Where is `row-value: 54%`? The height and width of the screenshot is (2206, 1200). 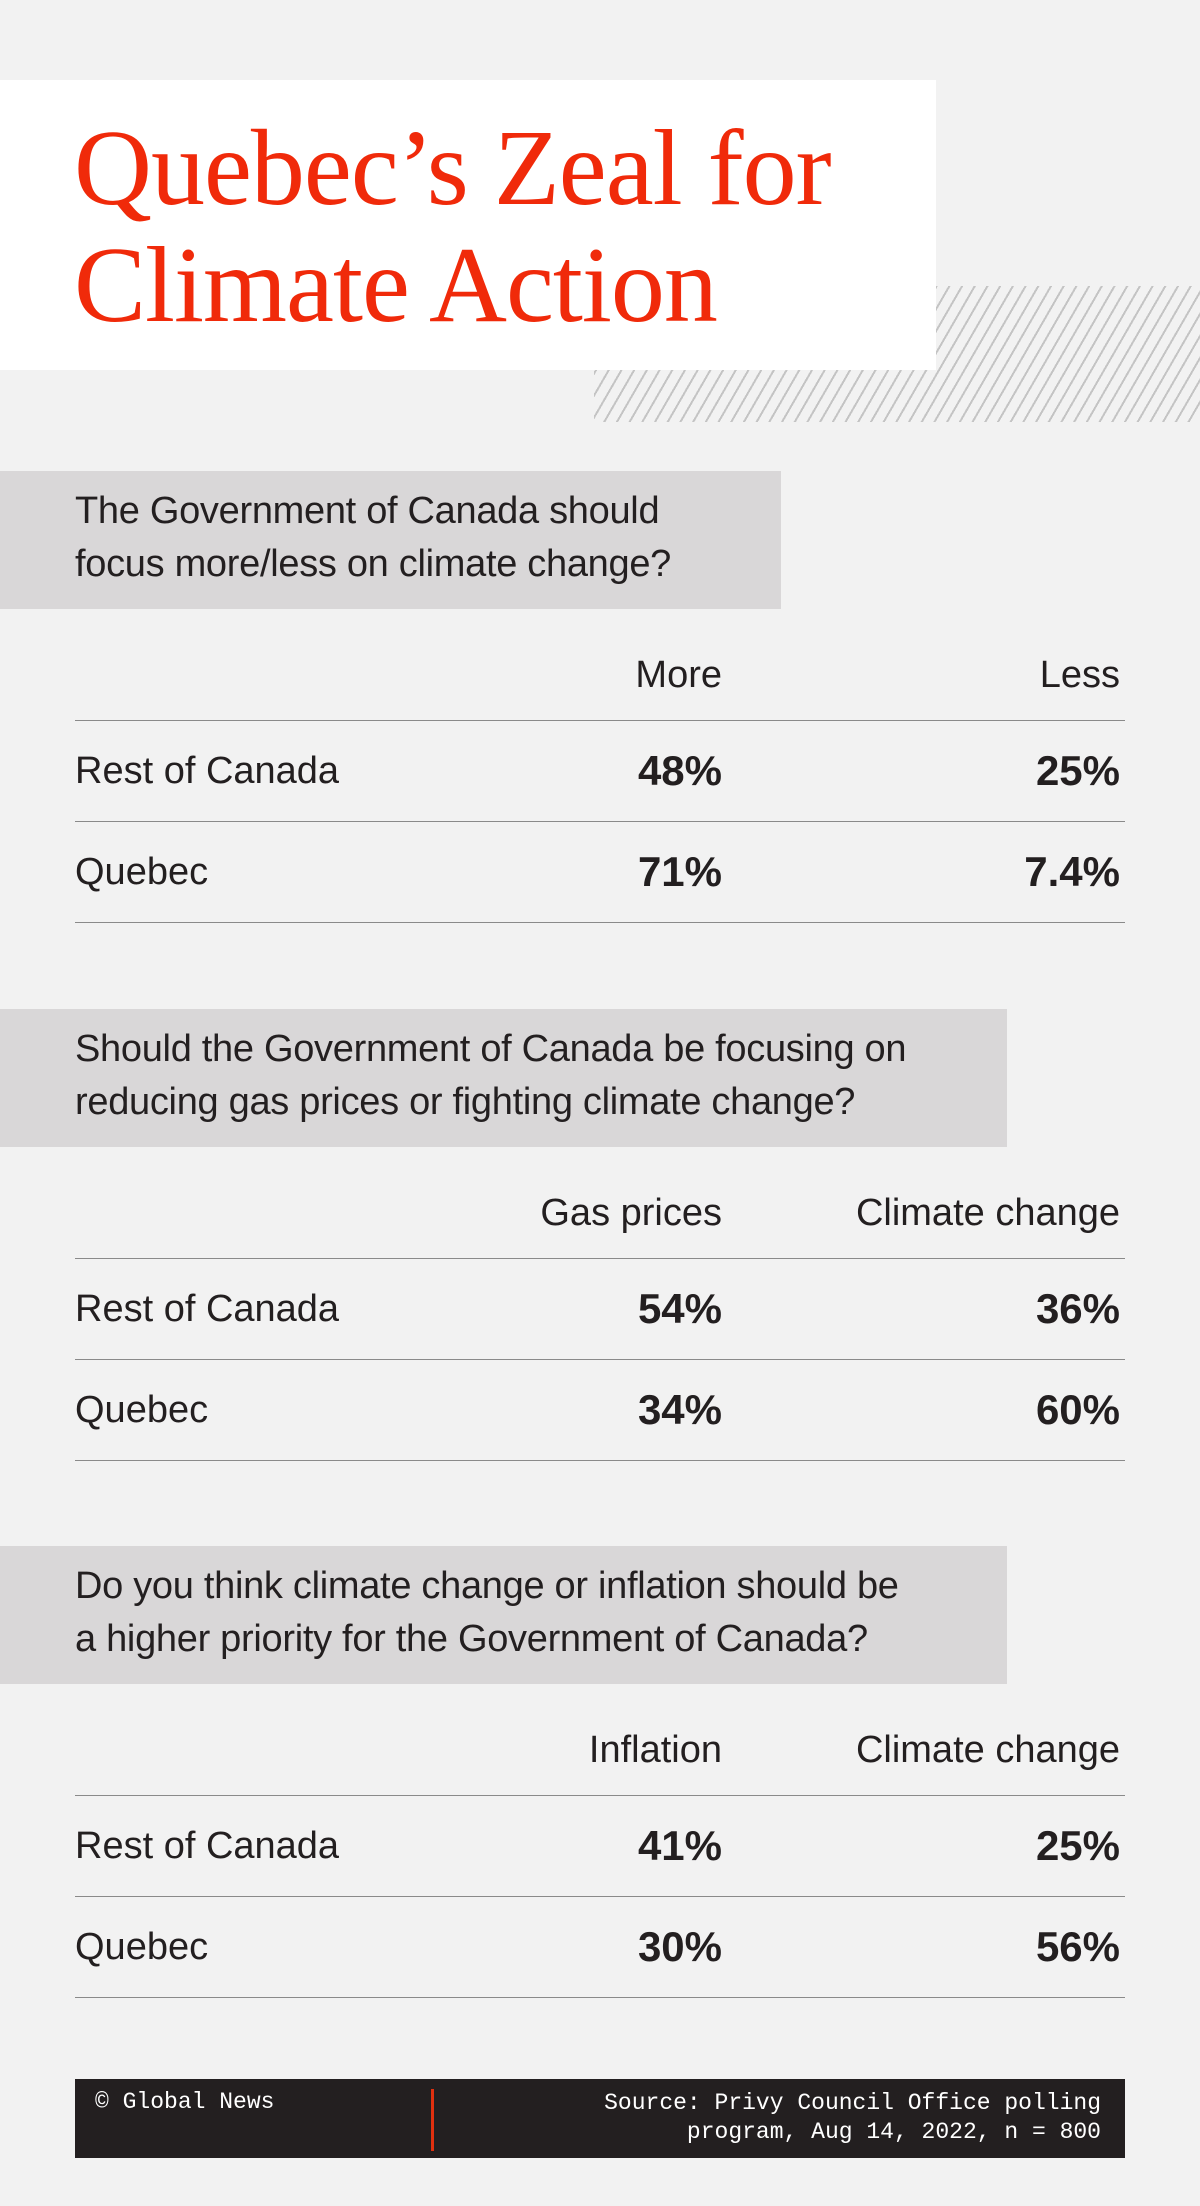 row-value: 54% is located at coordinates (679, 1308).